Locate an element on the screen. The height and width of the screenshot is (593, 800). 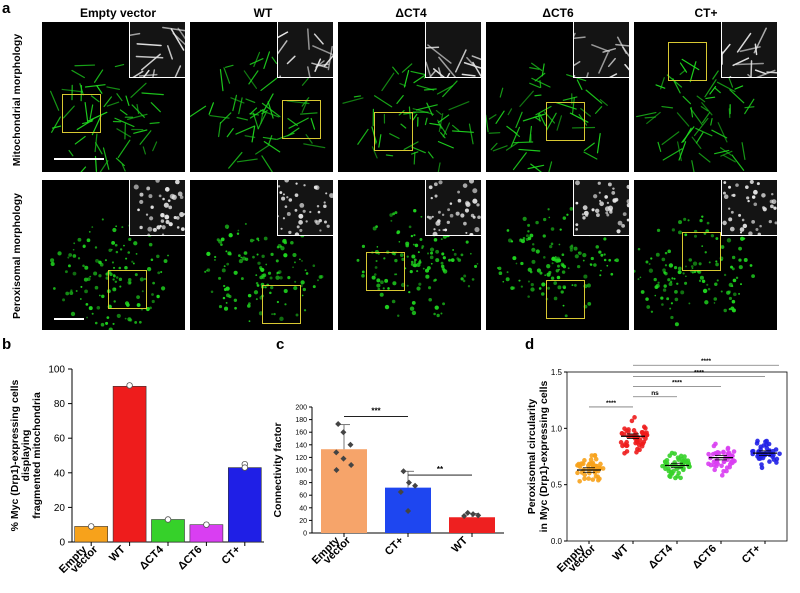
panel-letter-d: d is located at coordinates (530, 344).